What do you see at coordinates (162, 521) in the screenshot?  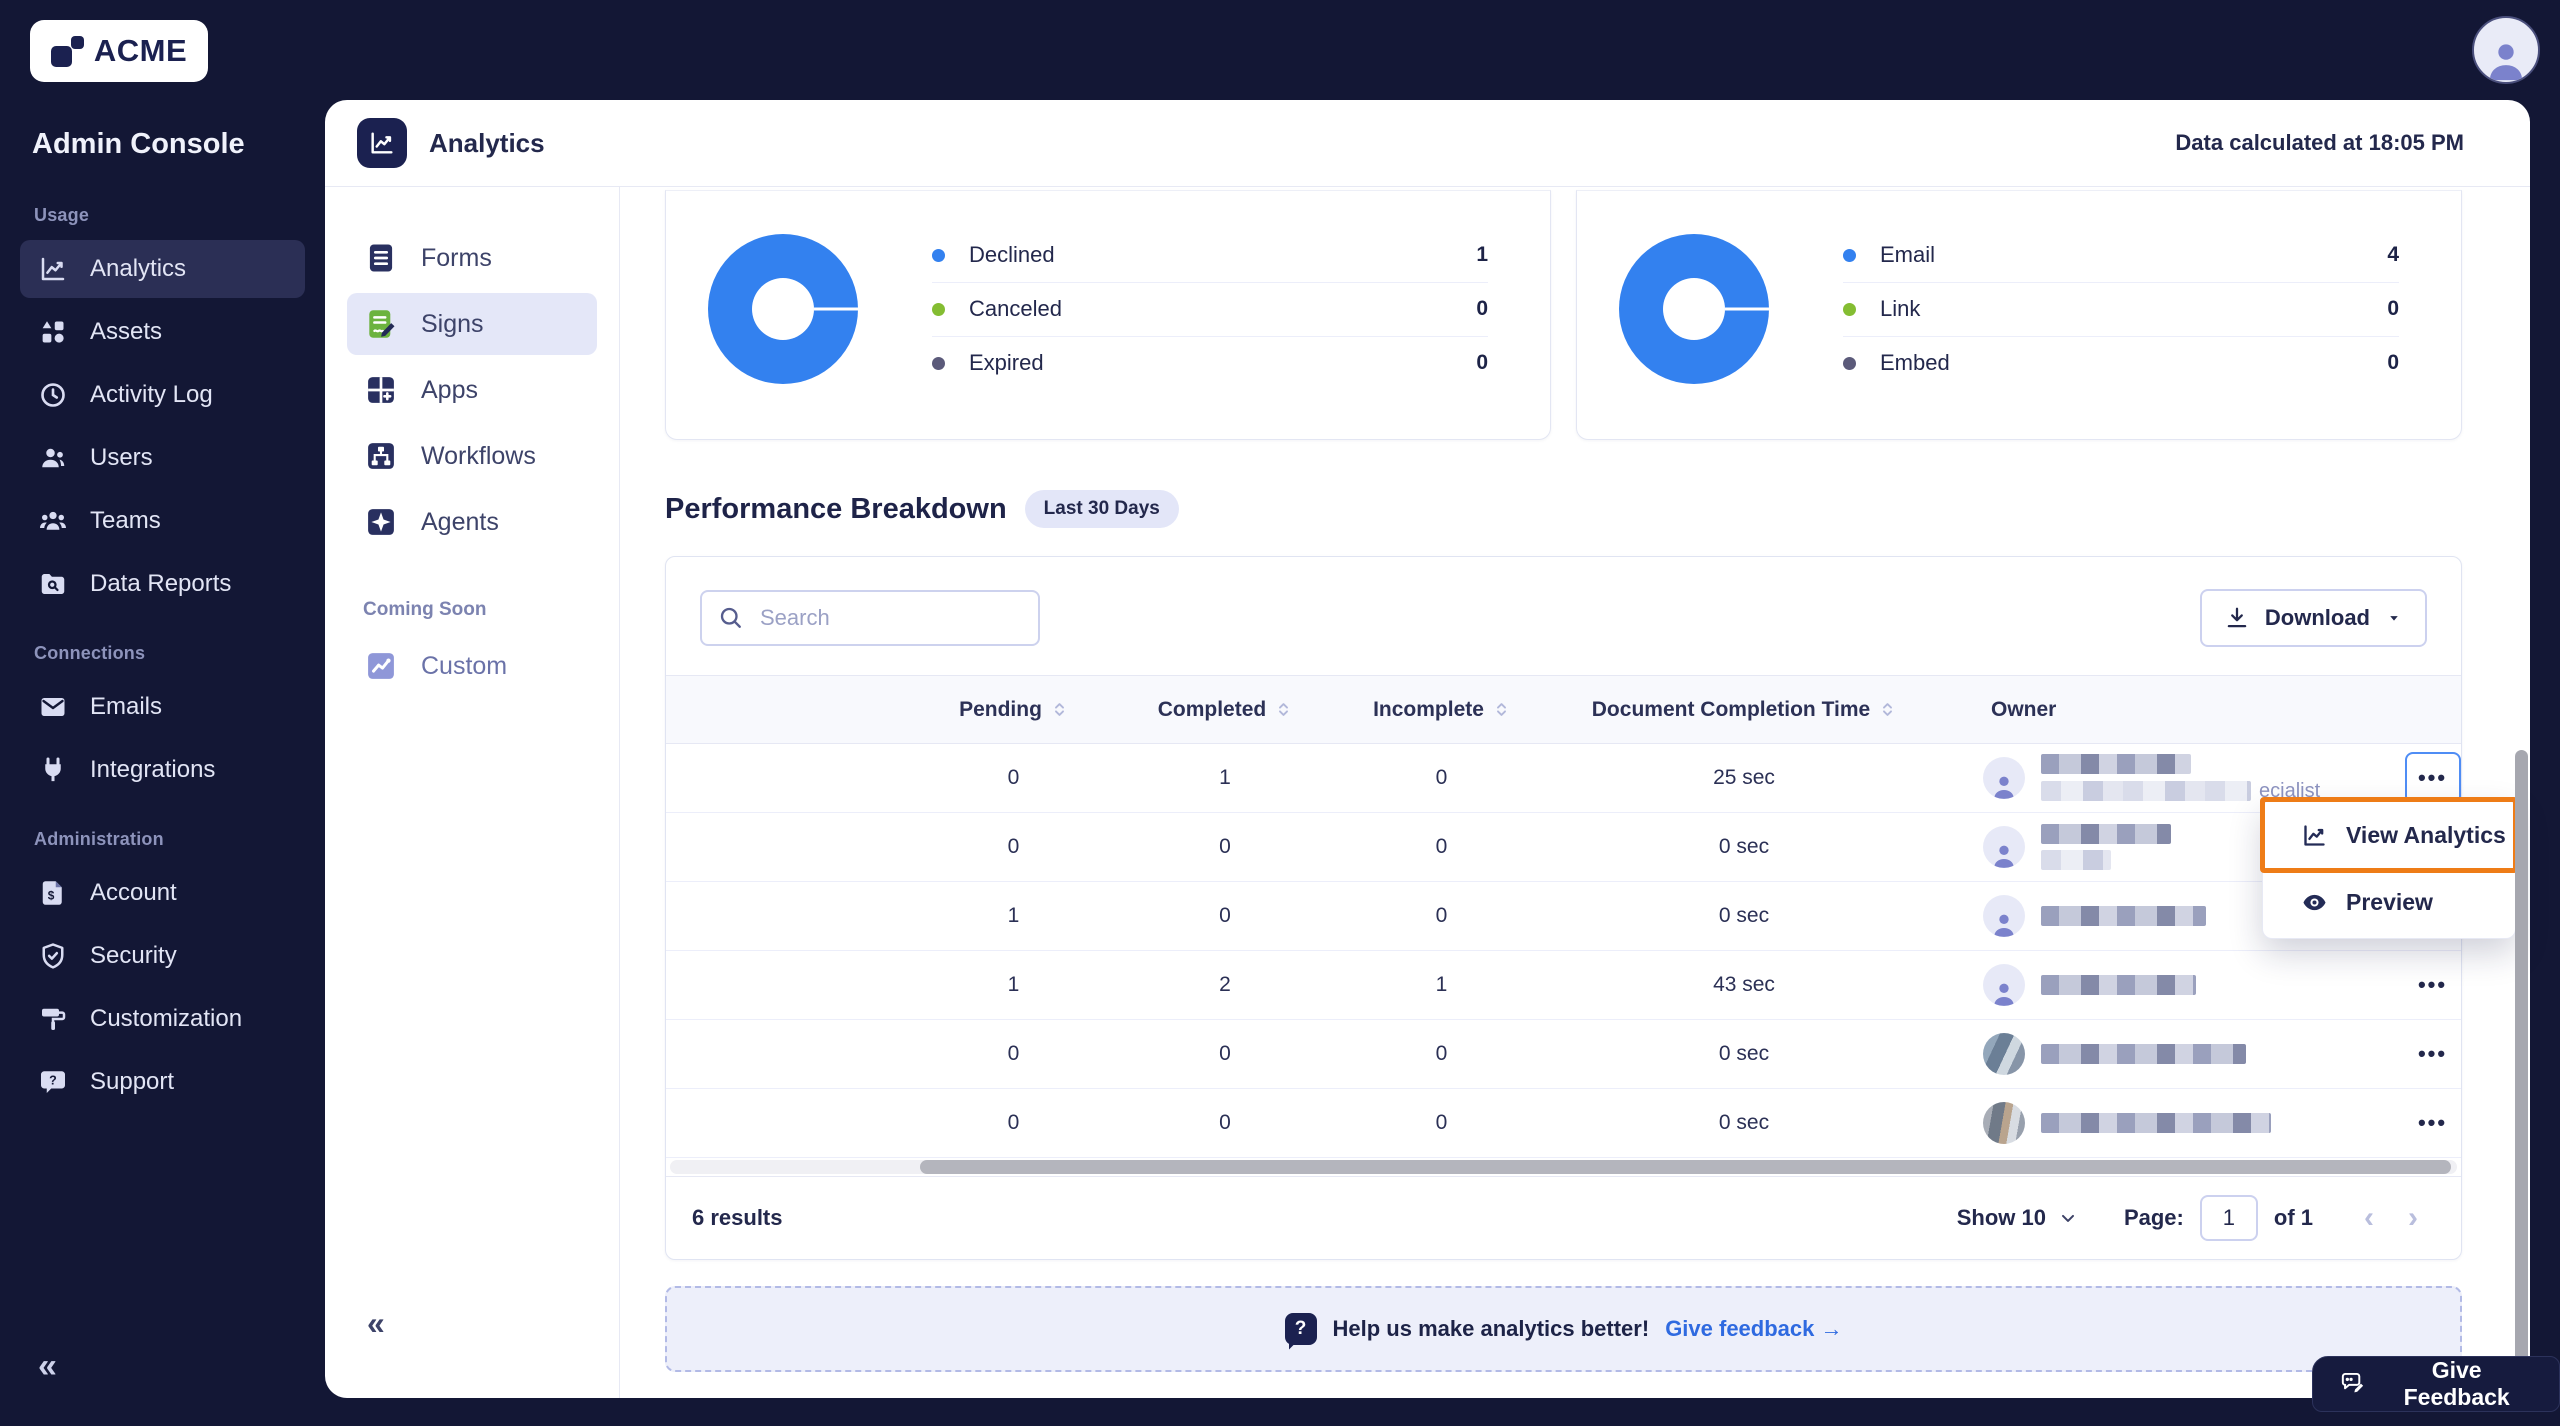 I see `sidebar-item-teams: Teams` at bounding box center [162, 521].